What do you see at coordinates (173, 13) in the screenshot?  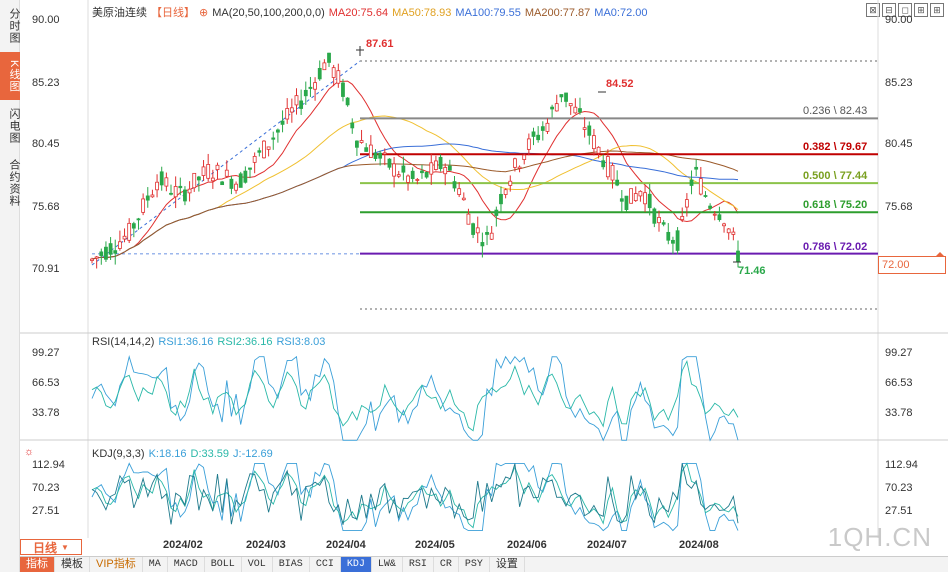 I see `period-badge: 【日线】` at bounding box center [173, 13].